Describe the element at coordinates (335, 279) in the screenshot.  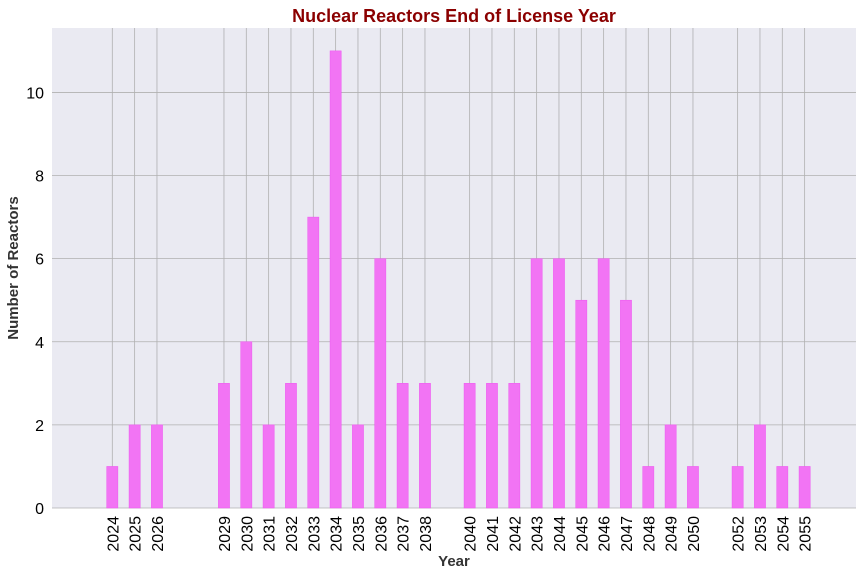
I see `bar-2034` at that location.